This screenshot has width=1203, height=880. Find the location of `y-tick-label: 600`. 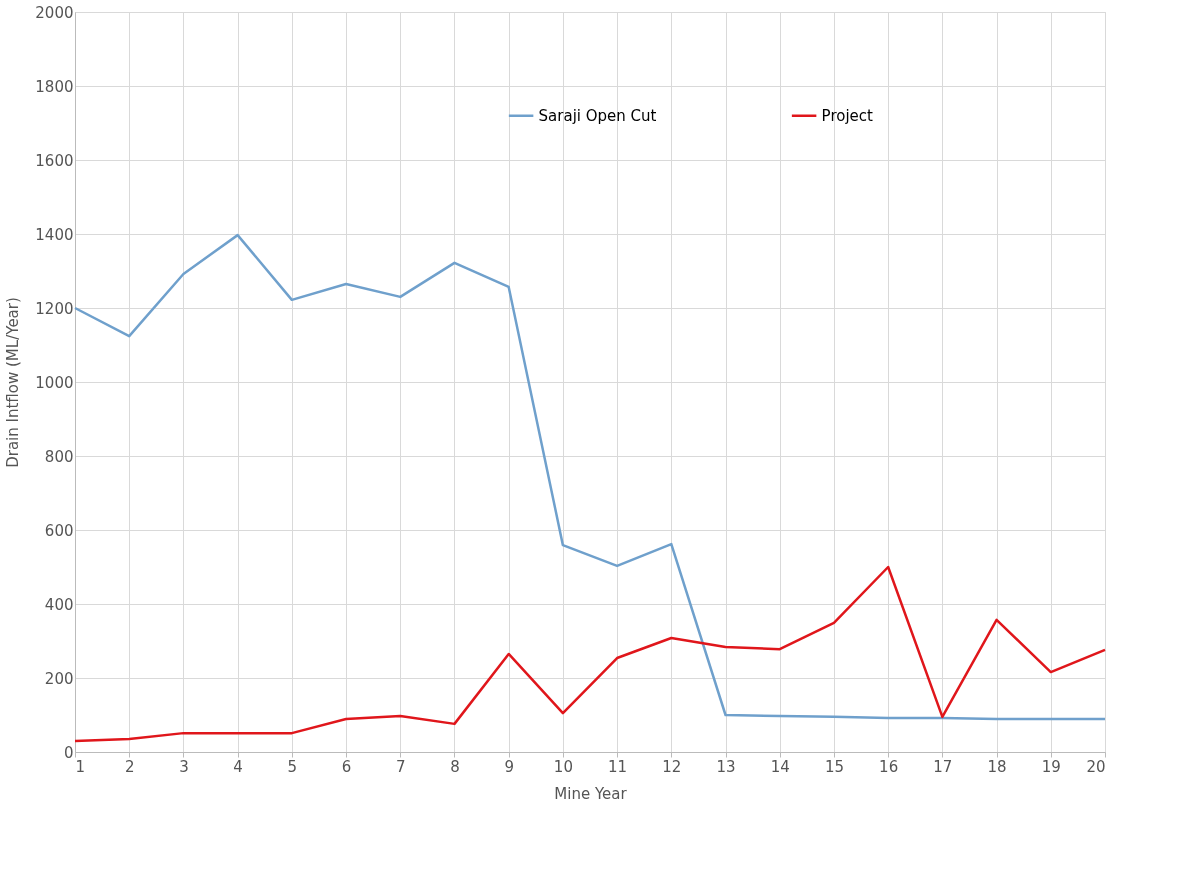

y-tick-label: 600 is located at coordinates (59, 530).